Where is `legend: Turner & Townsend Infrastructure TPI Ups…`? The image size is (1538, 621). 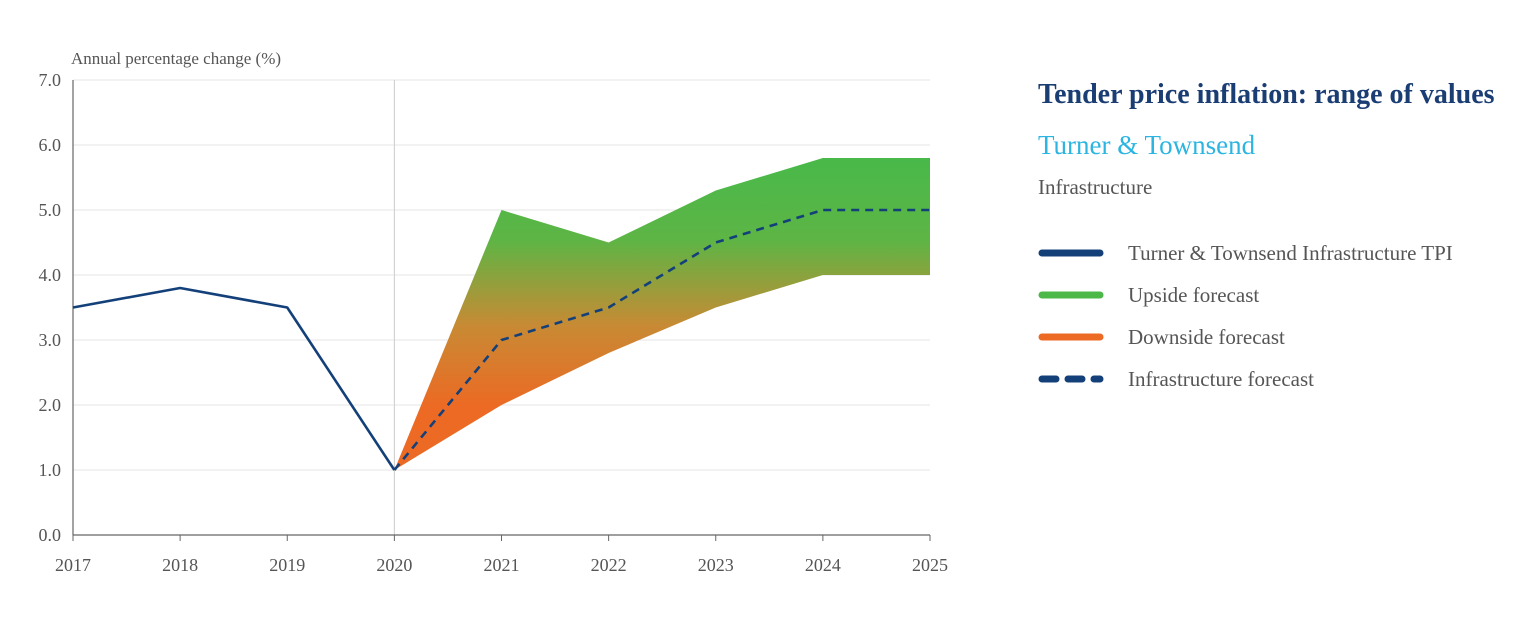
legend: Turner & Townsend Infrastructure TPI Ups… is located at coordinates (1273, 316).